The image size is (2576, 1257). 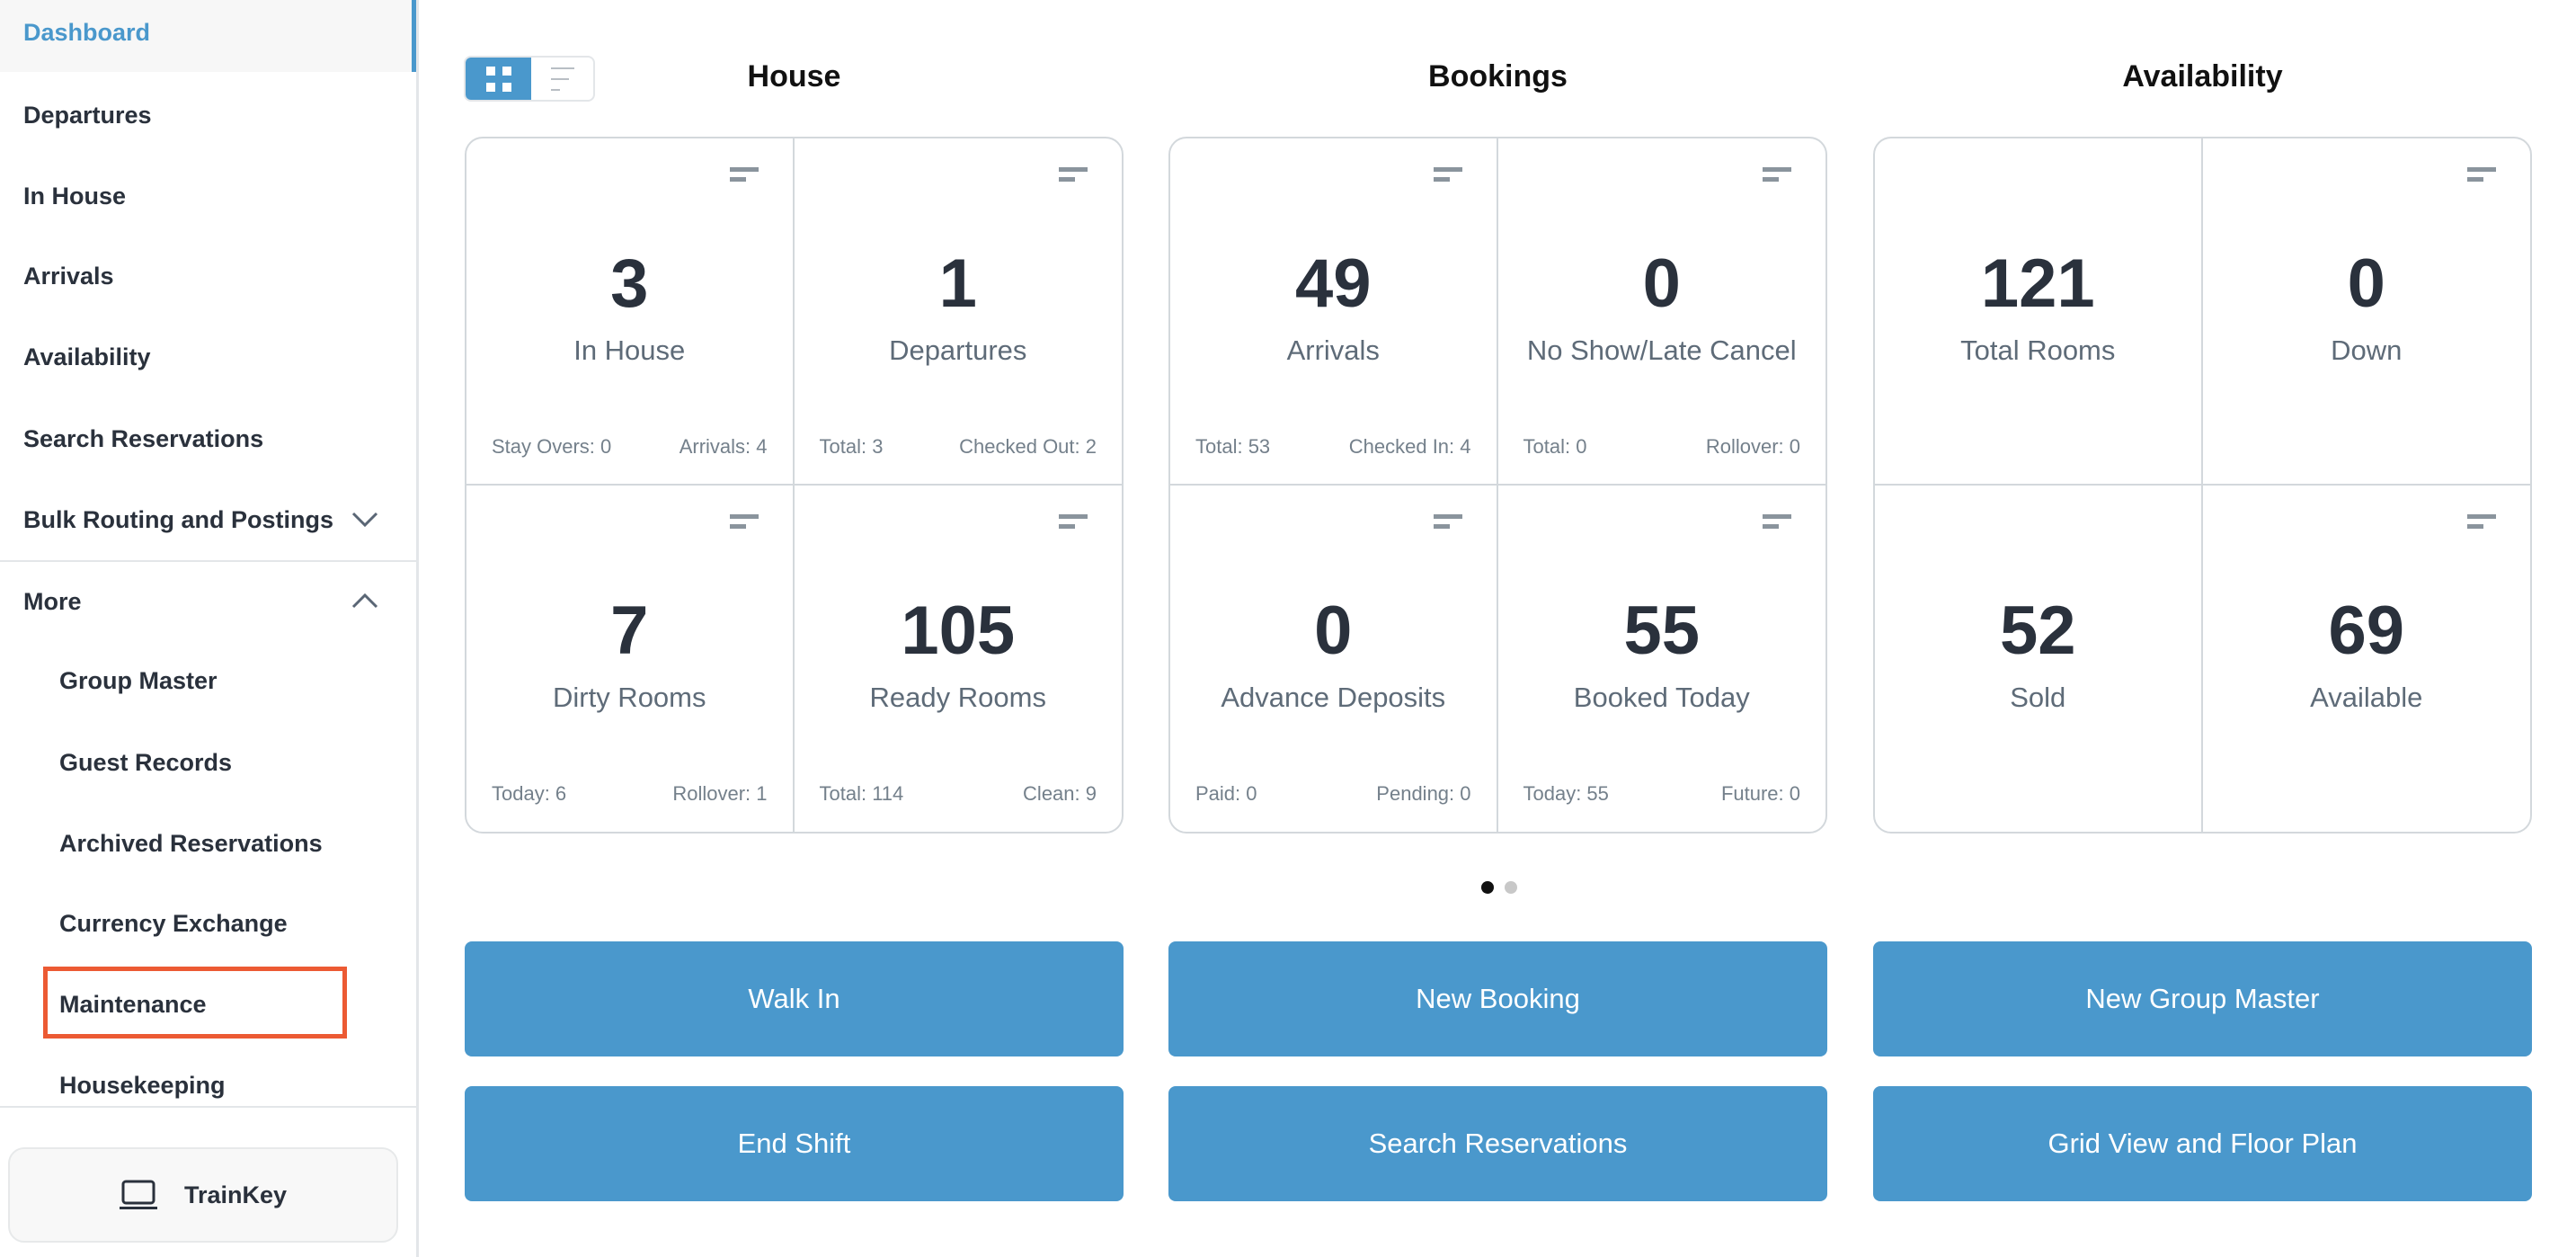 What do you see at coordinates (87, 32) in the screenshot?
I see `sidebar-item-label: Dashboard` at bounding box center [87, 32].